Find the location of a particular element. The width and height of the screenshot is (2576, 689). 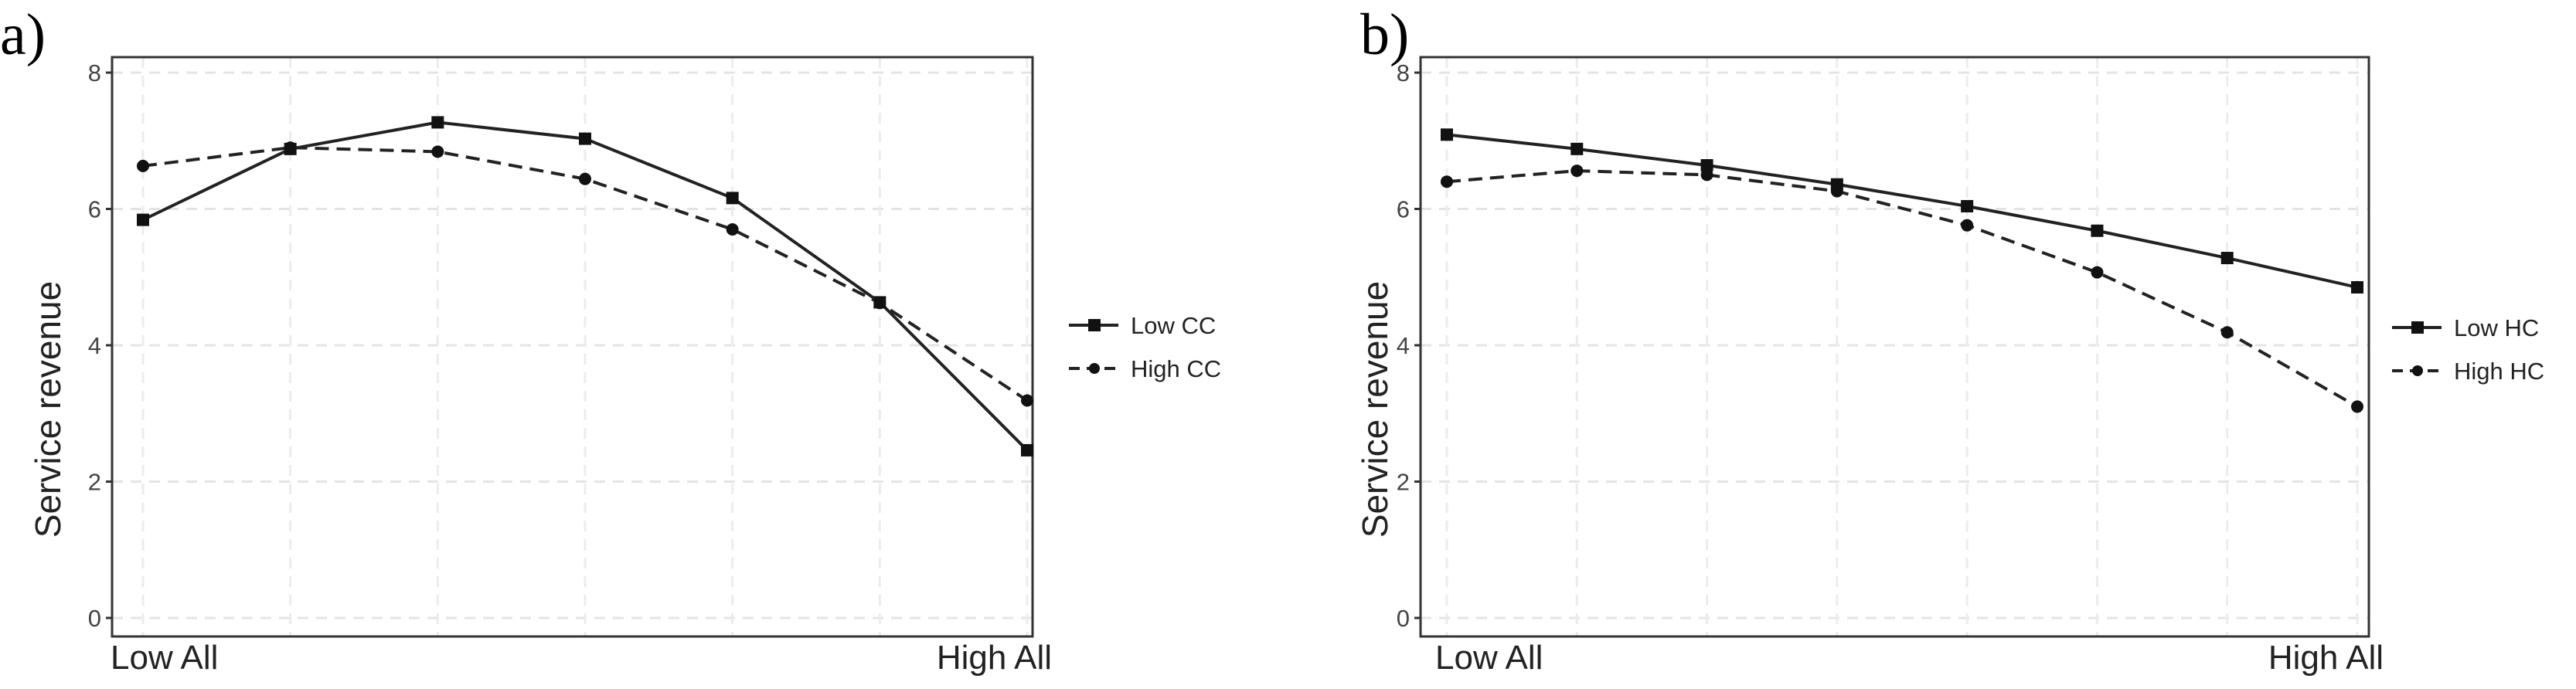

legend-item: Low CC is located at coordinates (1142, 325).